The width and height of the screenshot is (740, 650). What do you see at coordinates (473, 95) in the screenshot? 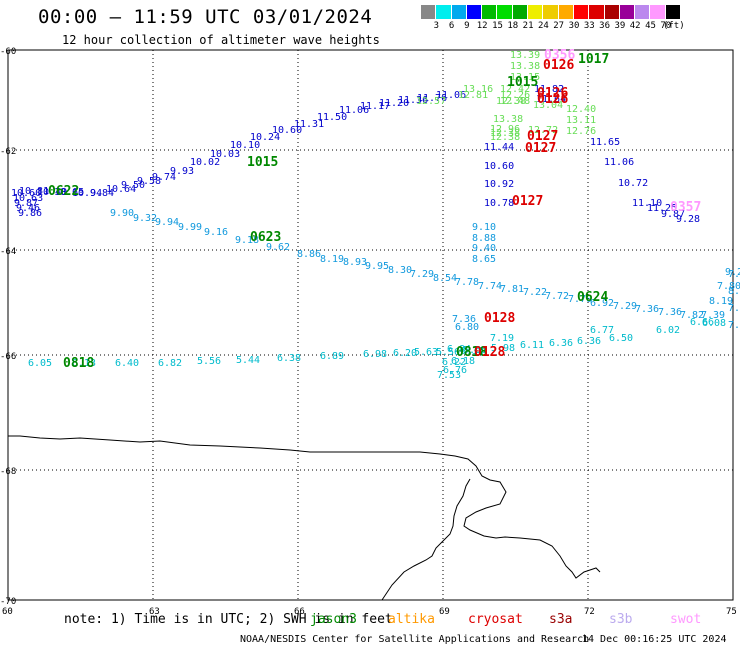
I see `wave-height-label: 12.81` at bounding box center [473, 95].